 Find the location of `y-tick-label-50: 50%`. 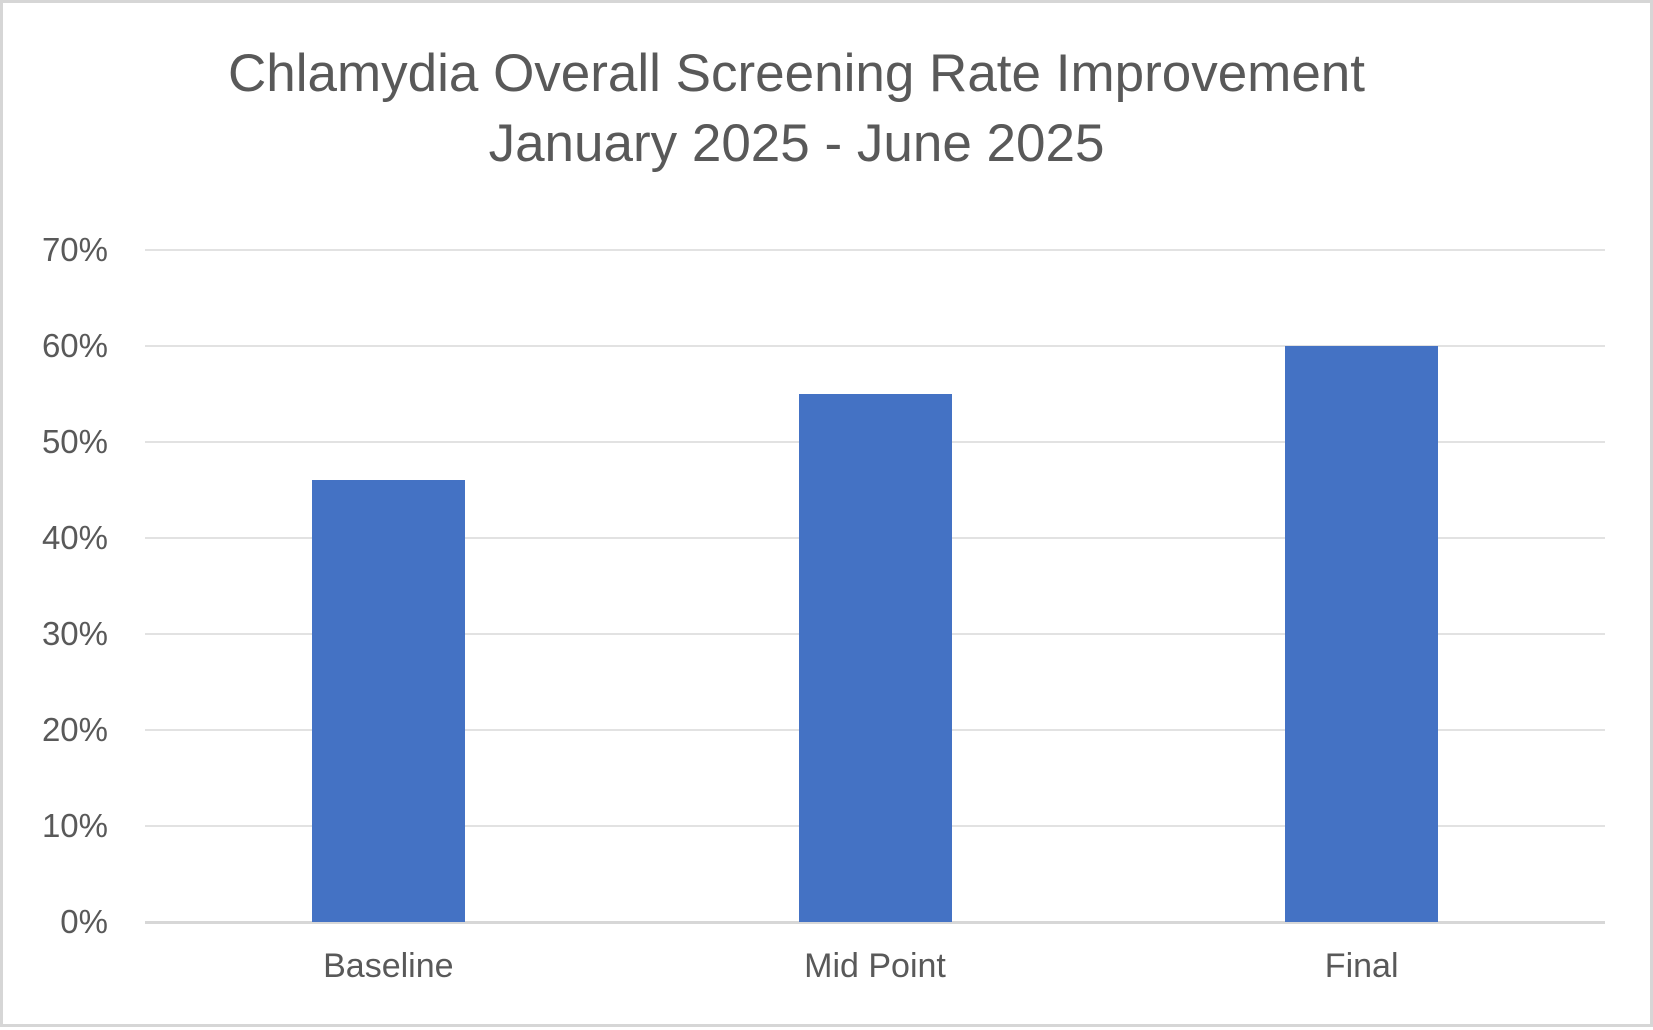

y-tick-label-50: 50% is located at coordinates (74, 441).